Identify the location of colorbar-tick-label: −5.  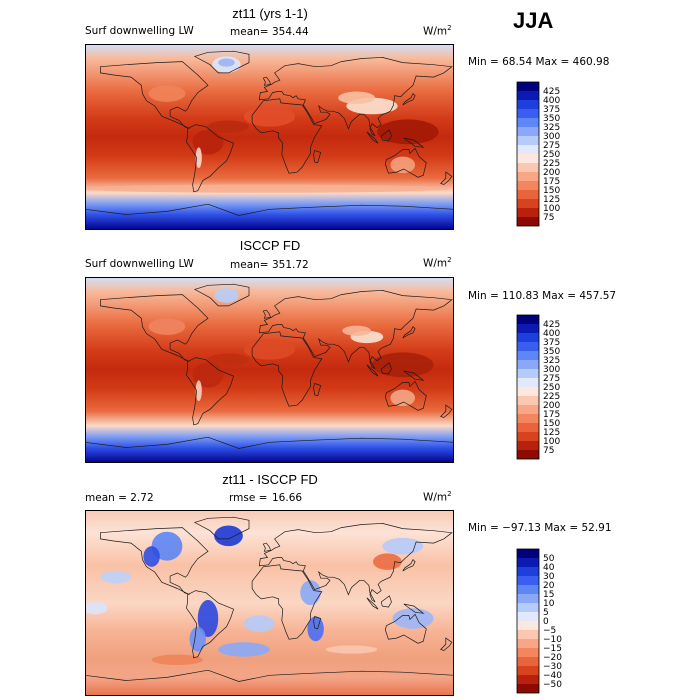
(549, 631).